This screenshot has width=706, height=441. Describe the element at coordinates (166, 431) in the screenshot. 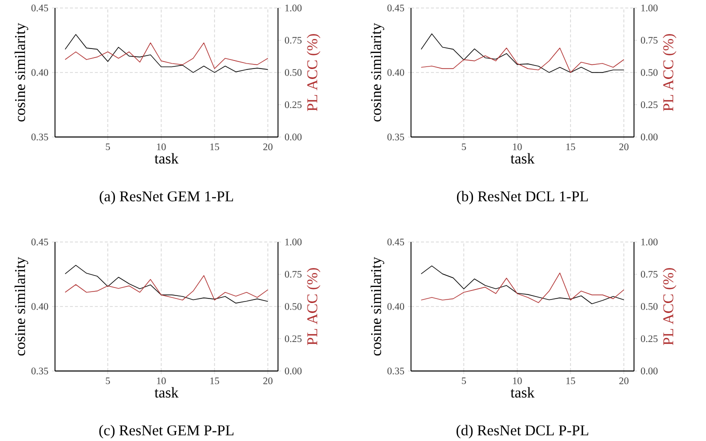

I see `text: (c) ResNet GEM P-PL` at that location.